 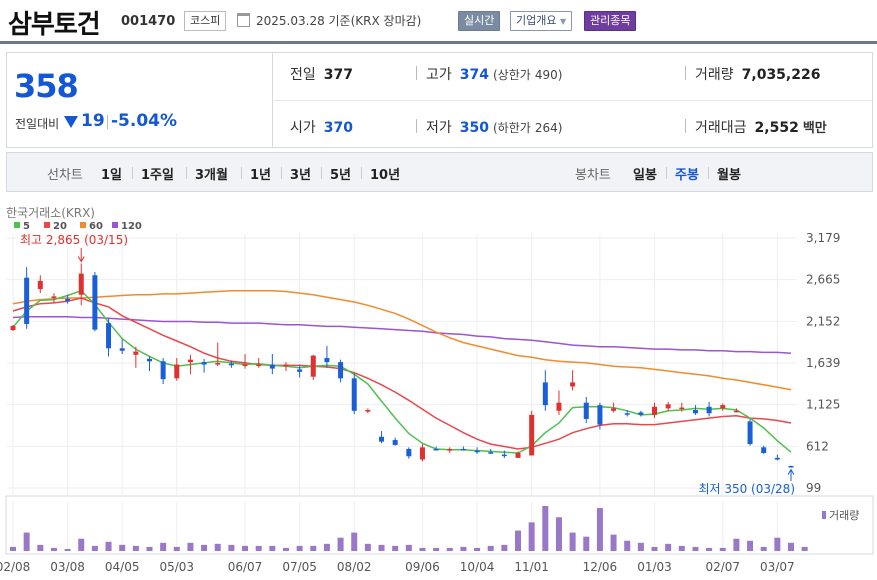 What do you see at coordinates (548, 128) in the screenshot?
I see `lower-limit-value: 264)` at bounding box center [548, 128].